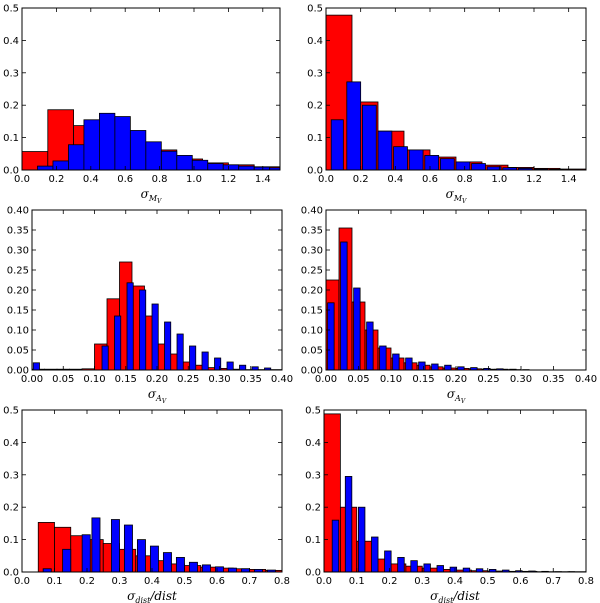 This screenshot has height=603, width=600. I want to click on x-tick-label: 0.30, so click(219, 379).